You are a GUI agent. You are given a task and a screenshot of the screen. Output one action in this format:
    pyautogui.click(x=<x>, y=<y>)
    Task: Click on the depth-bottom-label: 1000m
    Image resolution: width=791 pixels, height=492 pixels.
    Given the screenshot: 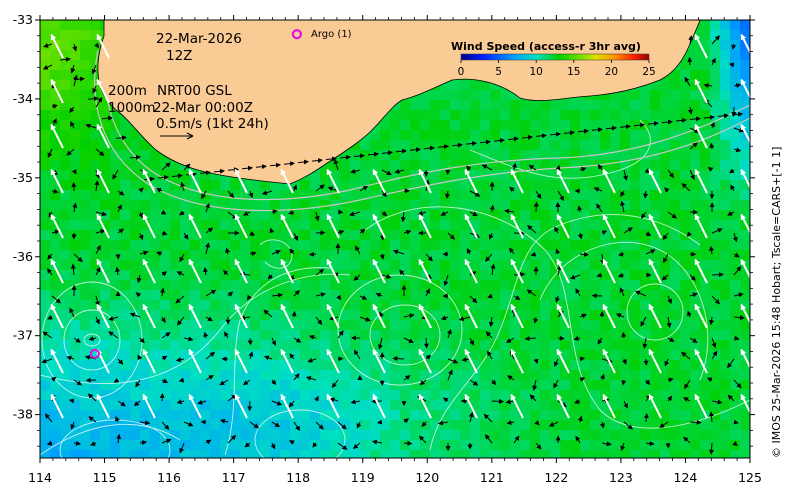 What is the action you would take?
    pyautogui.click(x=132, y=108)
    